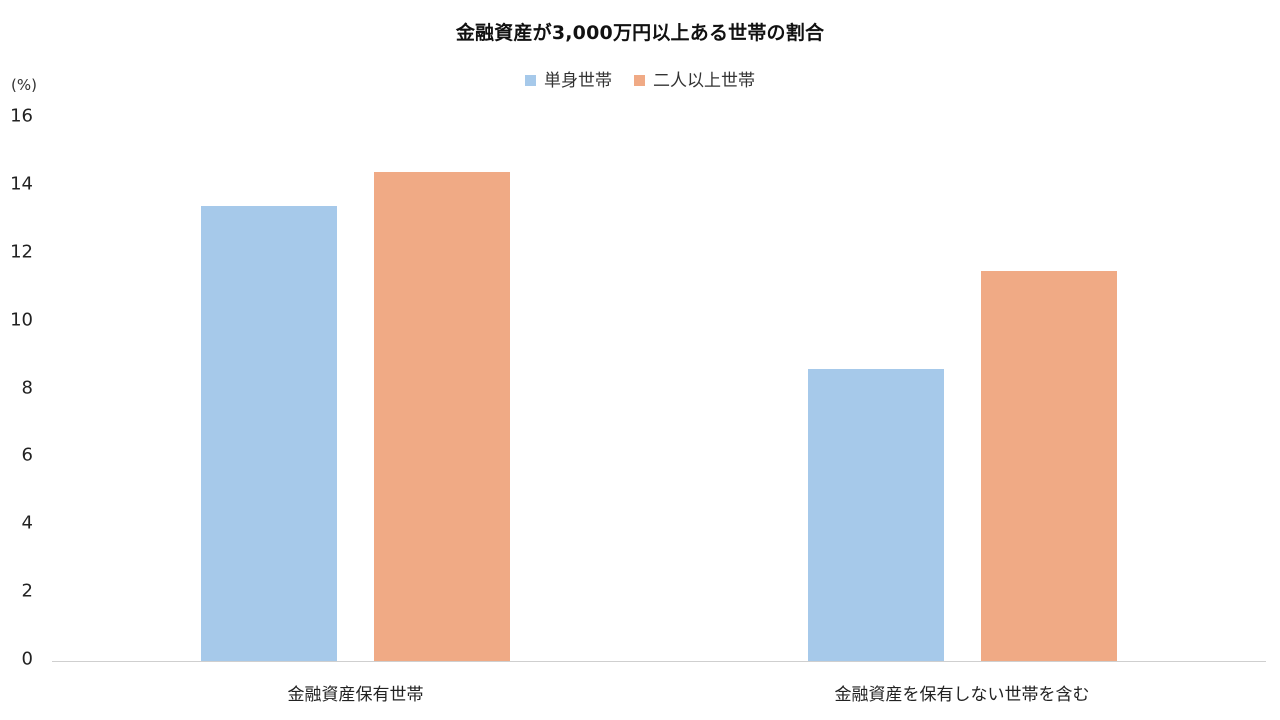  Describe the element at coordinates (355, 695) in the screenshot. I see `x-category-label: 金融資産保有世帯` at that location.